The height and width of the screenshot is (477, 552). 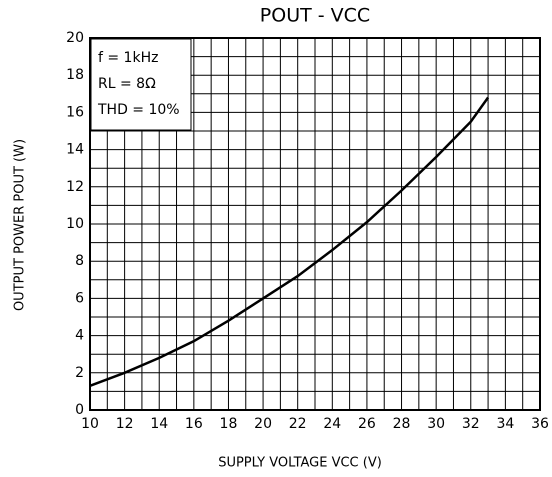 What do you see at coordinates (436, 424) in the screenshot?
I see `x-tick-label: 30` at bounding box center [436, 424].